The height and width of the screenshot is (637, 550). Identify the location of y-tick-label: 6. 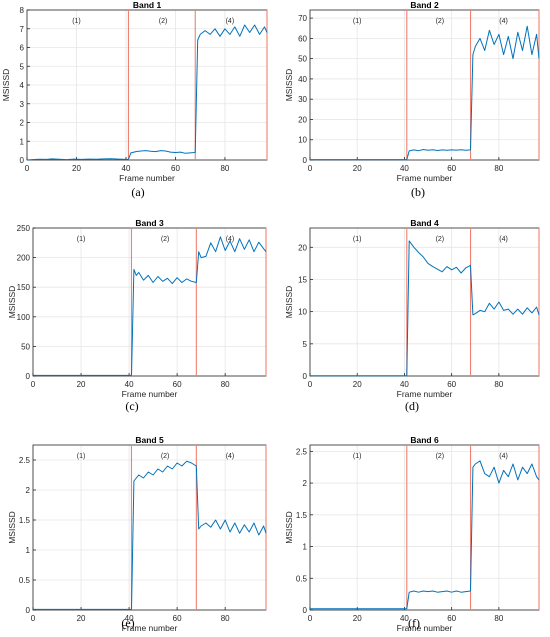
(22, 48).